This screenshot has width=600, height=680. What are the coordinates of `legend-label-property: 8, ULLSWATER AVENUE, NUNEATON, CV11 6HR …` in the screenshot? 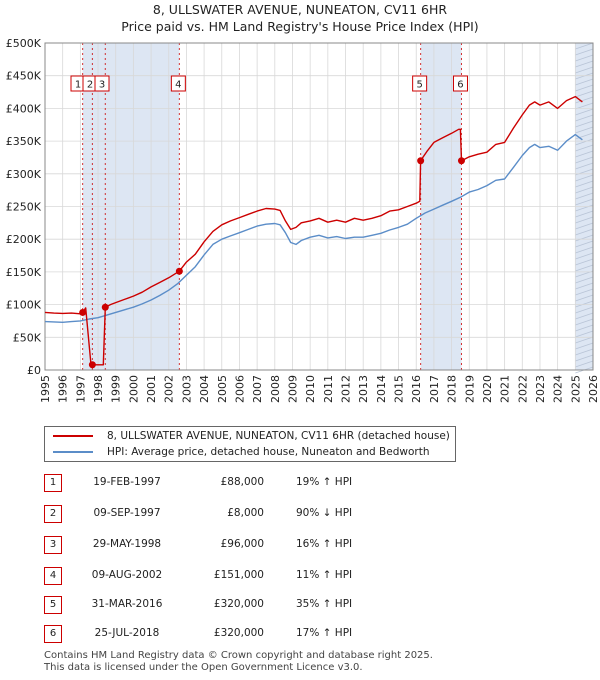 It's located at (278, 436).